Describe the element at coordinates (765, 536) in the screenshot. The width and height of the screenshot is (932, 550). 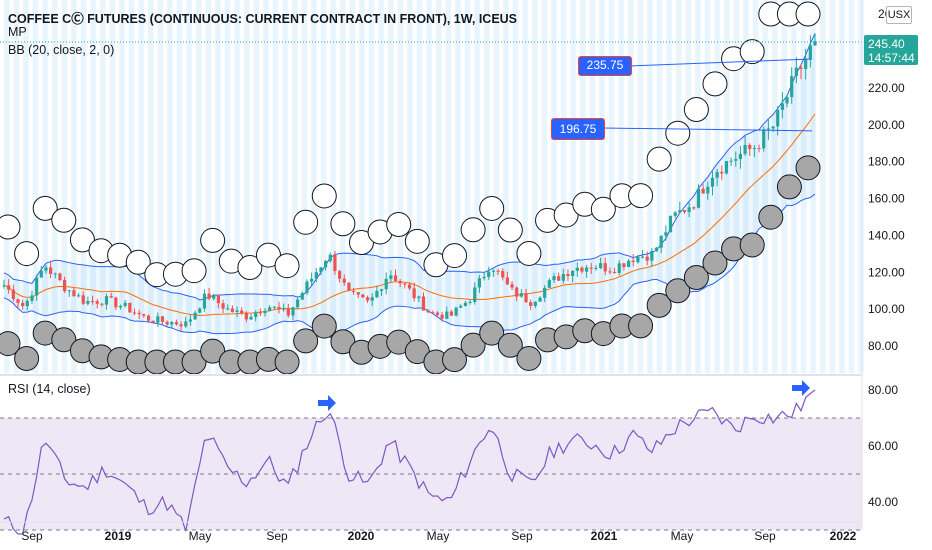
I see `time-tick-label: Sep` at that location.